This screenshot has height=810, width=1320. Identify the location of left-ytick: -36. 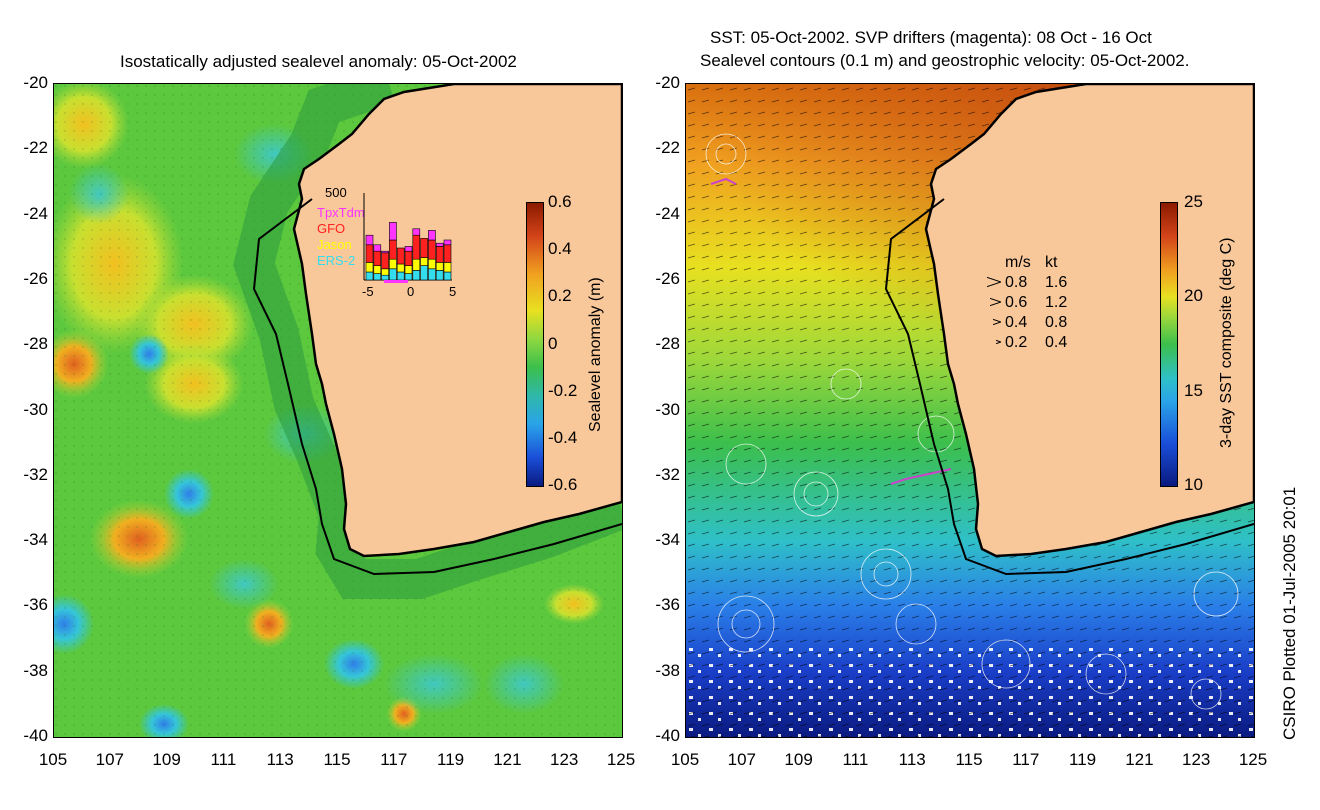
(35, 605).